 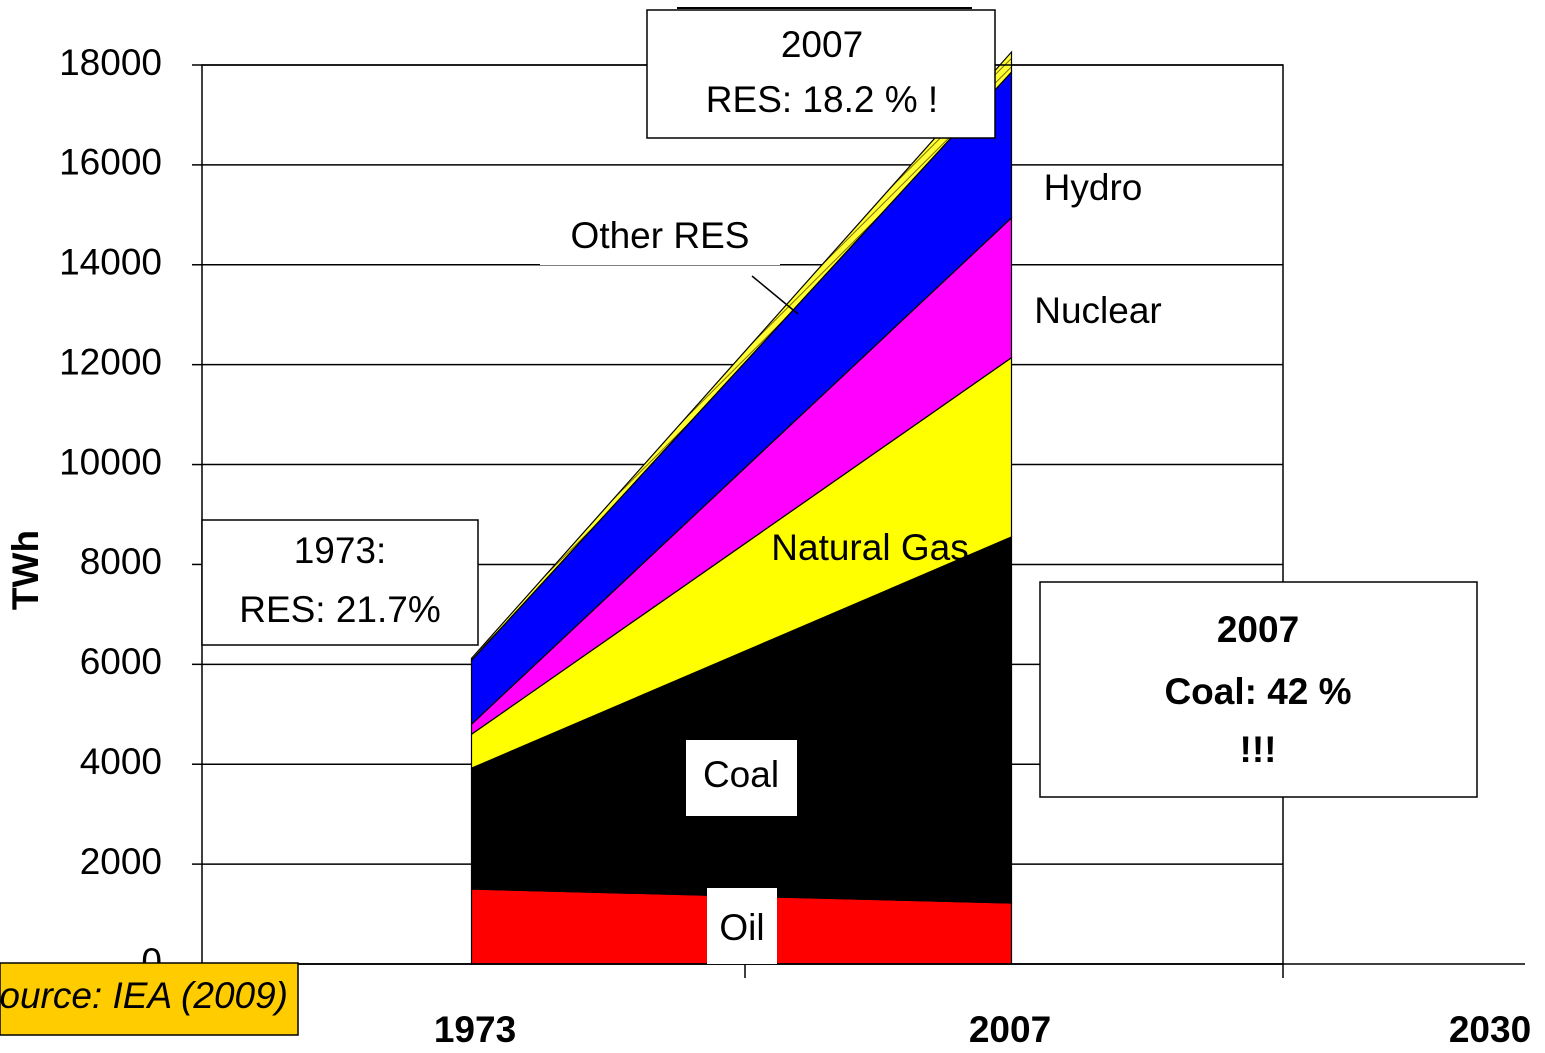 What do you see at coordinates (144, 995) in the screenshot?
I see `annotation-text: Source: IEA (2009)` at bounding box center [144, 995].